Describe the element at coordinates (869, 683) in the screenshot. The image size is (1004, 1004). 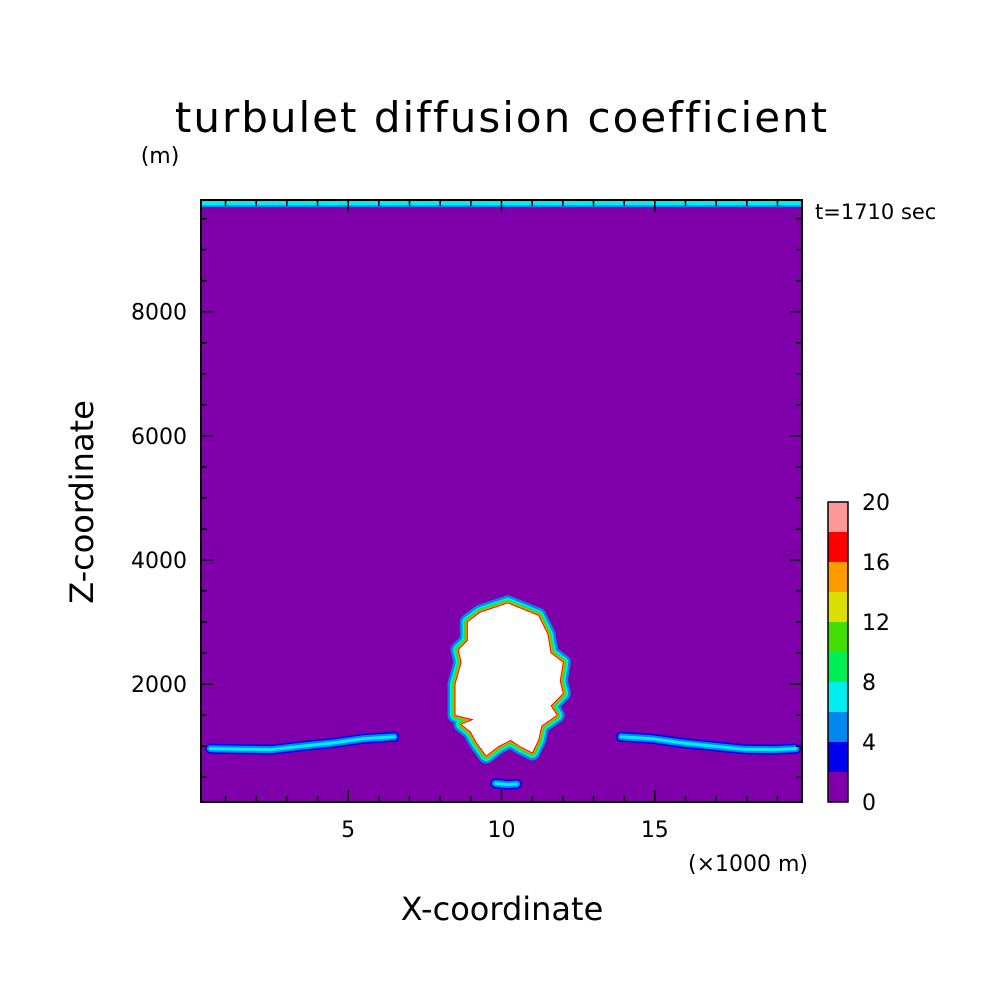
I see `colorbar-label: 8` at that location.